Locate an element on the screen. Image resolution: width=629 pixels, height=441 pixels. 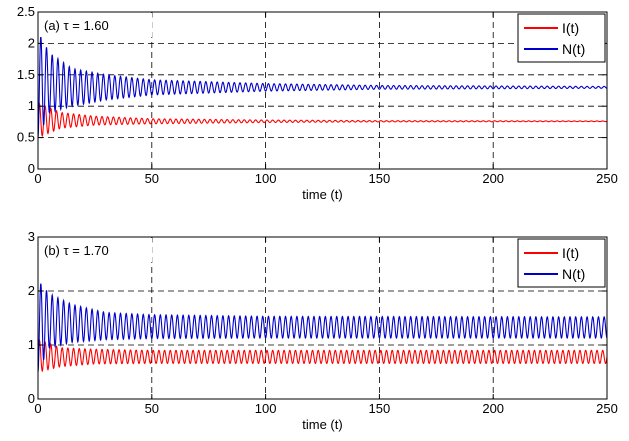
panel-b-series-i-line is located at coordinates (322, 355).